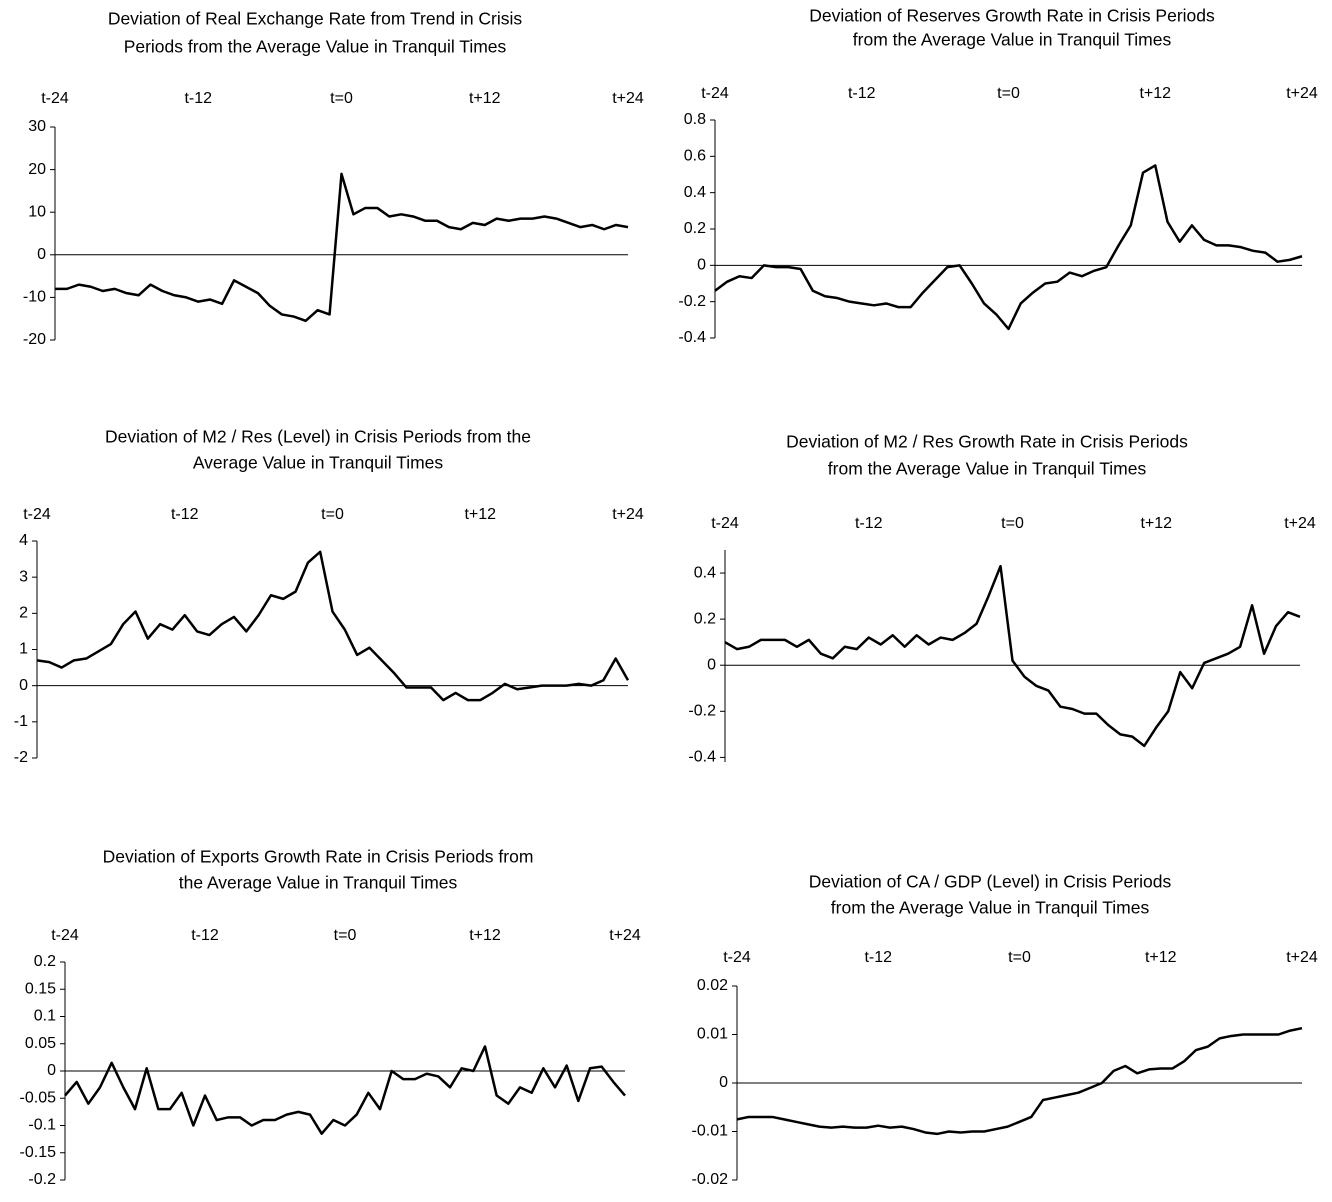 The width and height of the screenshot is (1332, 1202). What do you see at coordinates (45, 1016) in the screenshot?
I see `y-tick-label: 0.1` at bounding box center [45, 1016].